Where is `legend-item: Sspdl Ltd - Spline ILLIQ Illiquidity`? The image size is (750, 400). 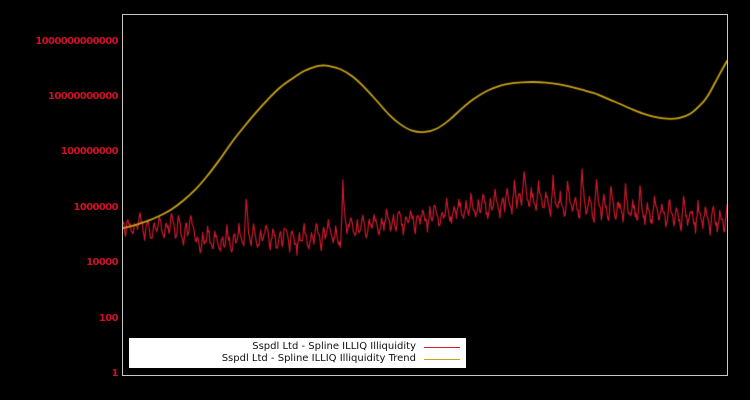
legend-item: Sspdl Ltd - Spline ILLIQ Illiquidity is located at coordinates (296, 347).